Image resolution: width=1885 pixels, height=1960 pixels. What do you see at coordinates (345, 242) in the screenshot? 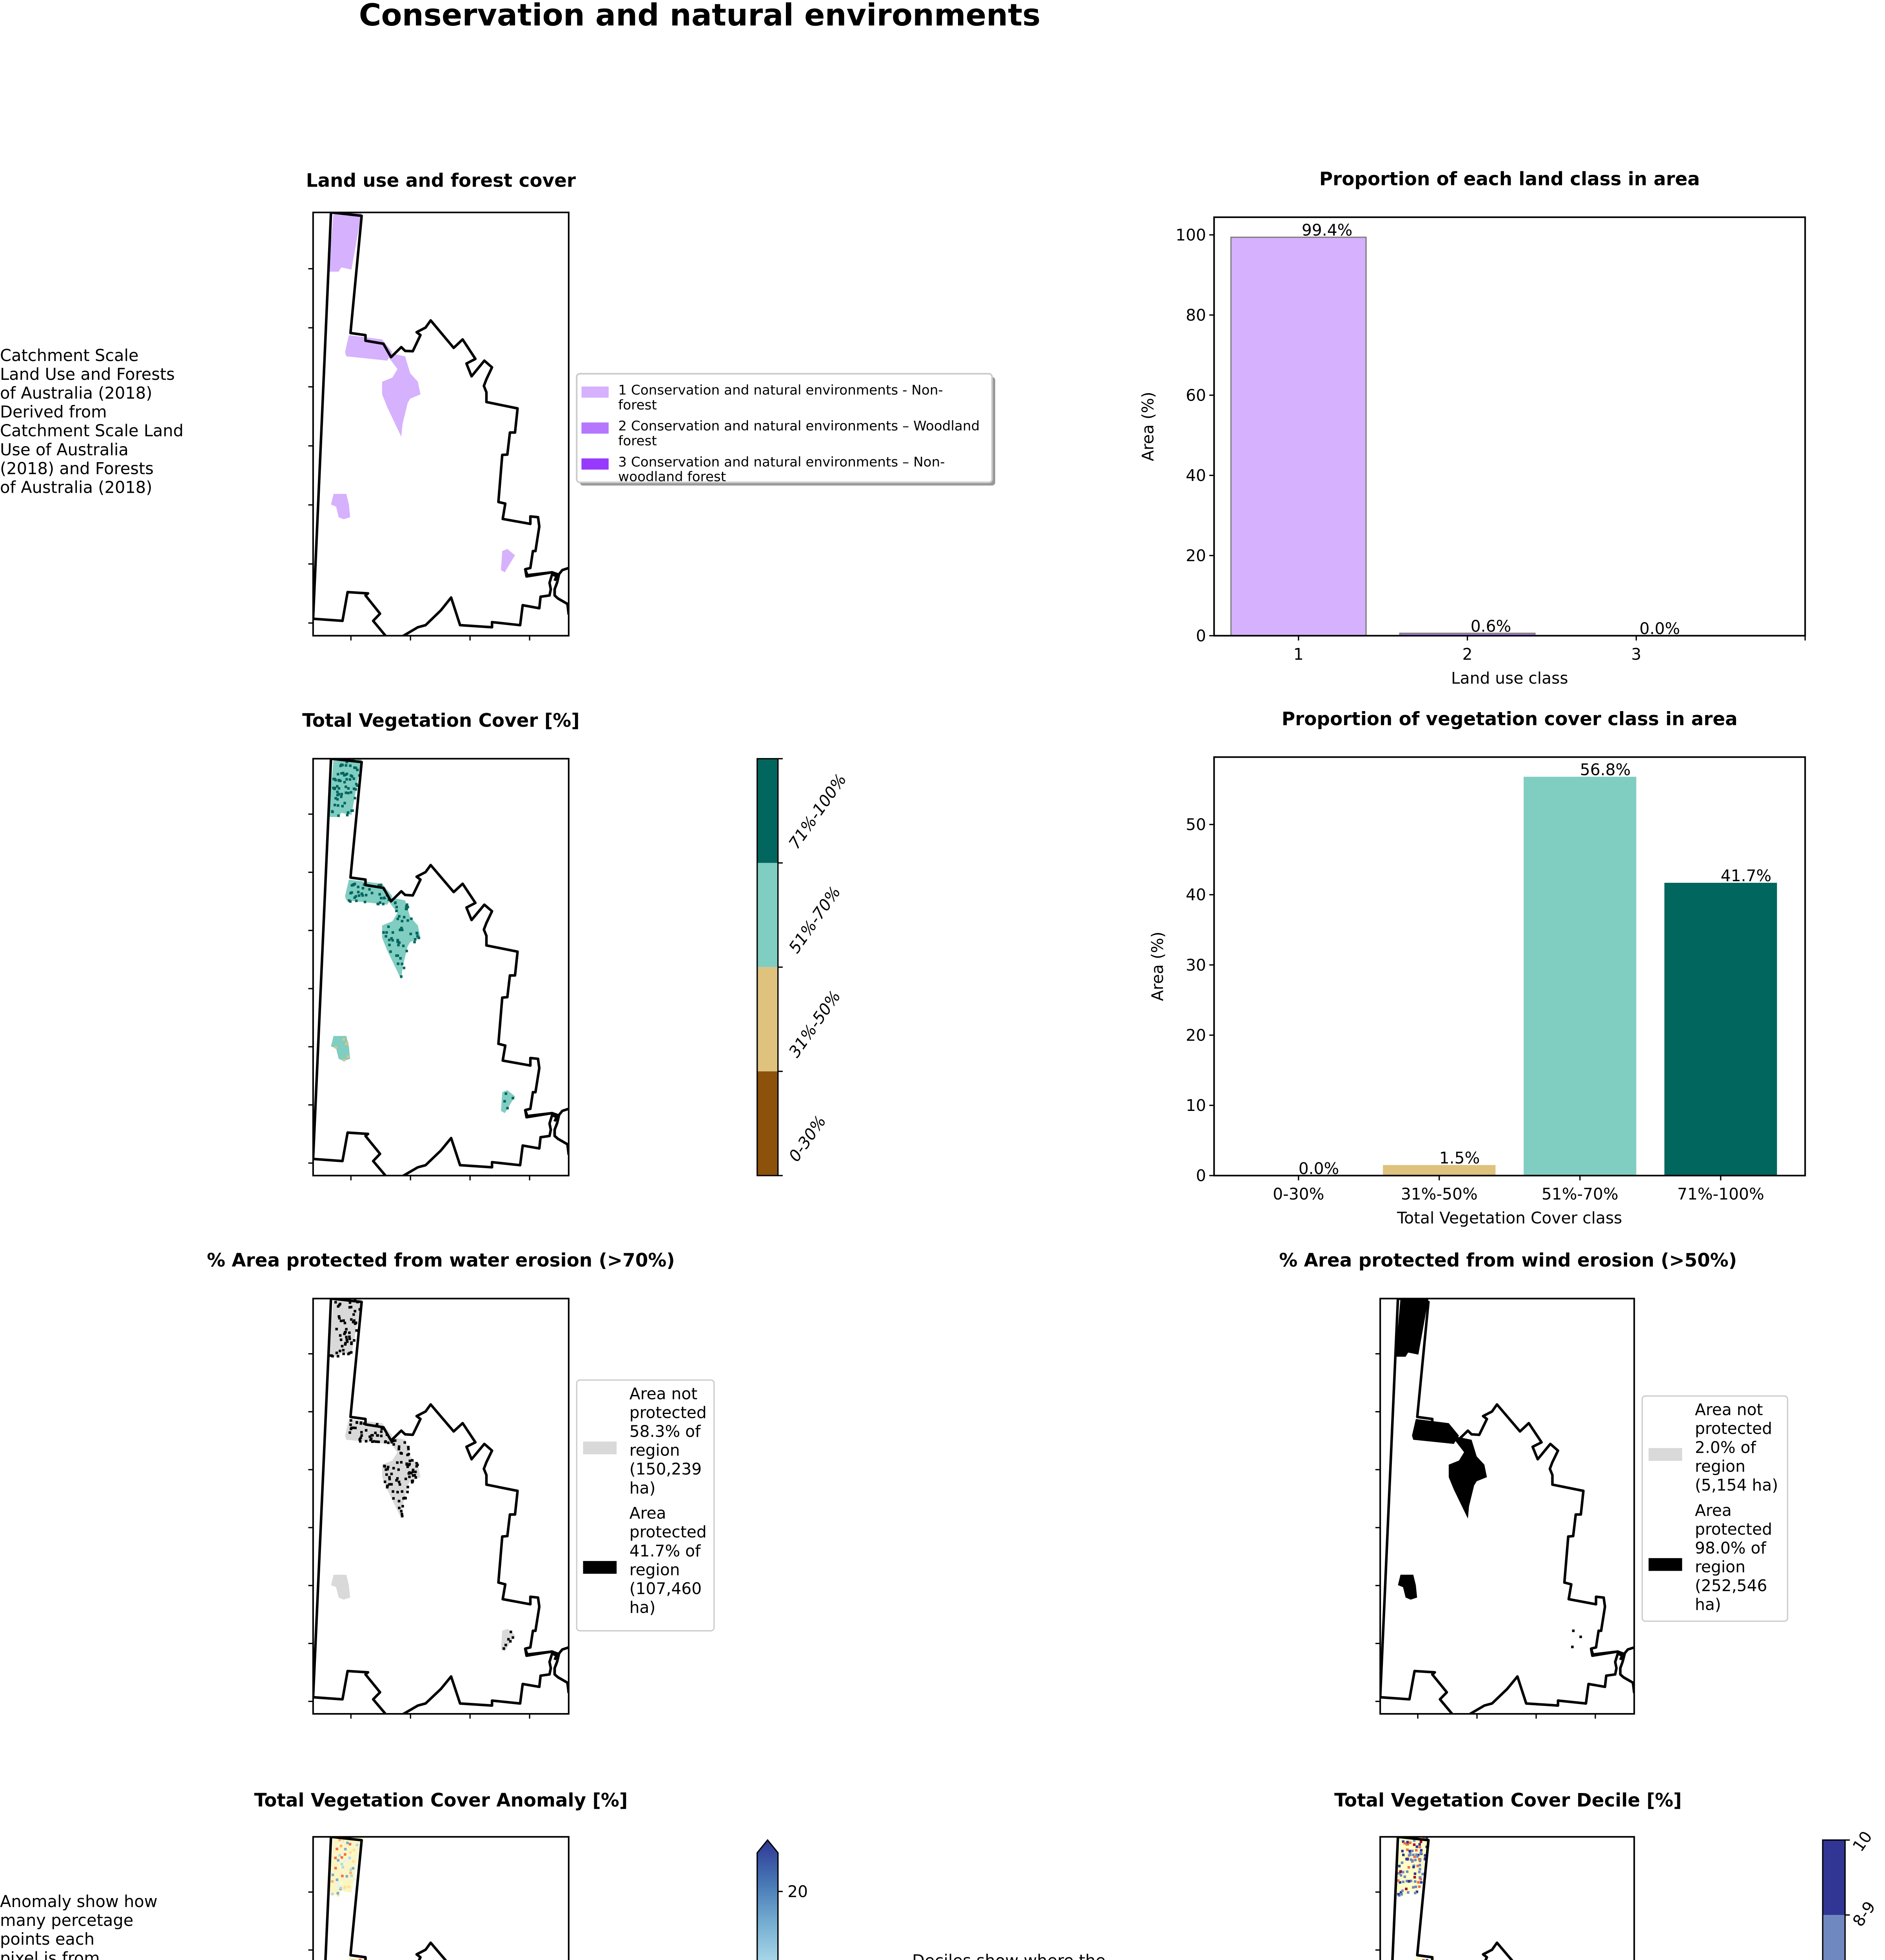
I see `patch-north` at bounding box center [345, 242].